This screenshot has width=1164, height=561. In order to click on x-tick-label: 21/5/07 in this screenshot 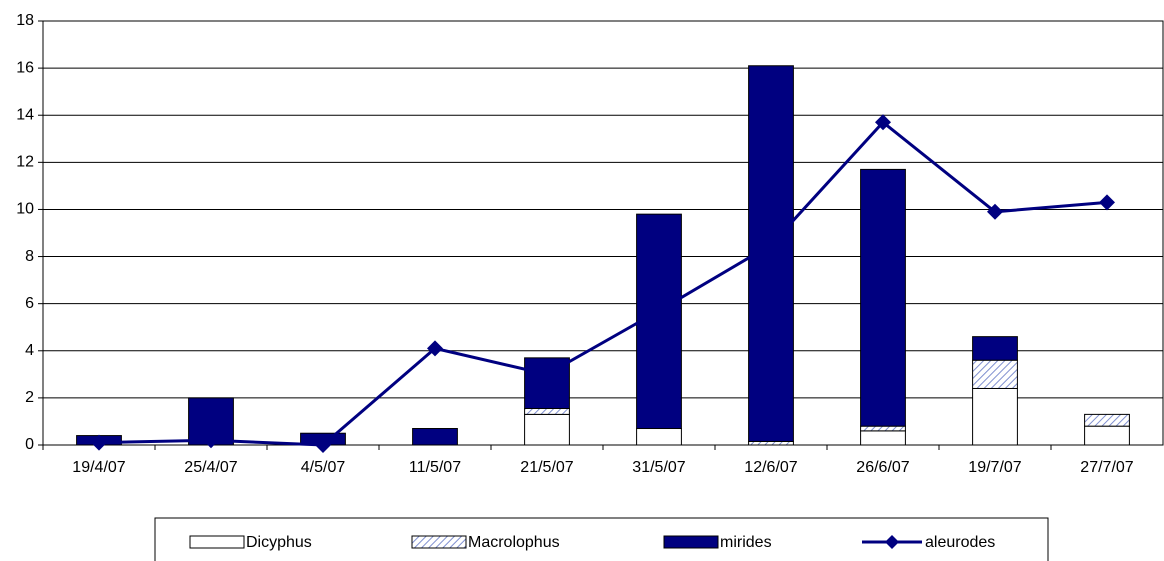, I will do `click(546, 467)`.